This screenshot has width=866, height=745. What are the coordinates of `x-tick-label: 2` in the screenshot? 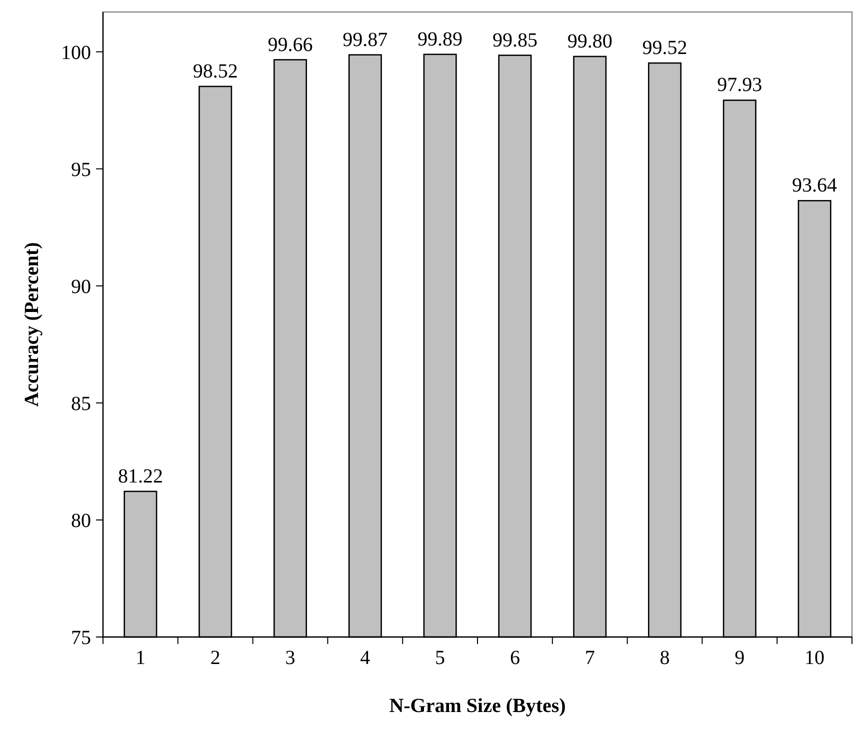 It's located at (215, 658).